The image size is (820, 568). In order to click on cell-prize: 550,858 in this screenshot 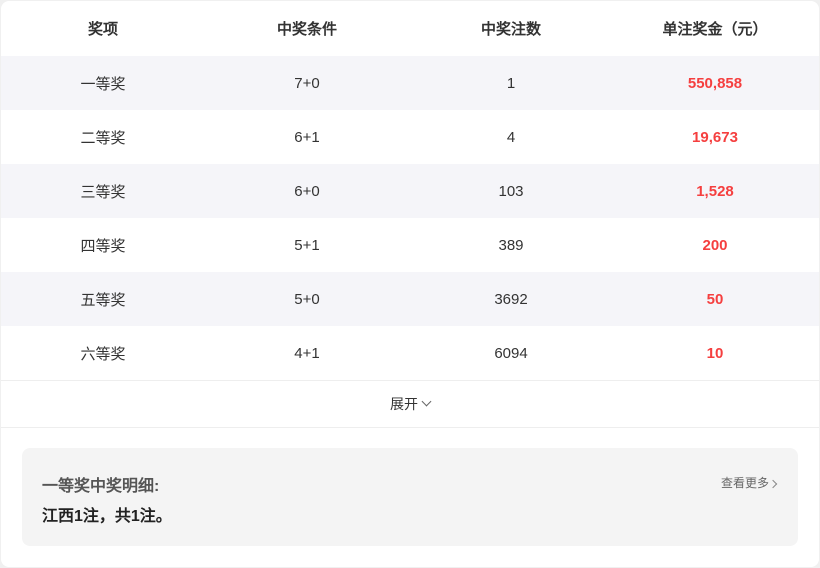, I will do `click(715, 83)`.